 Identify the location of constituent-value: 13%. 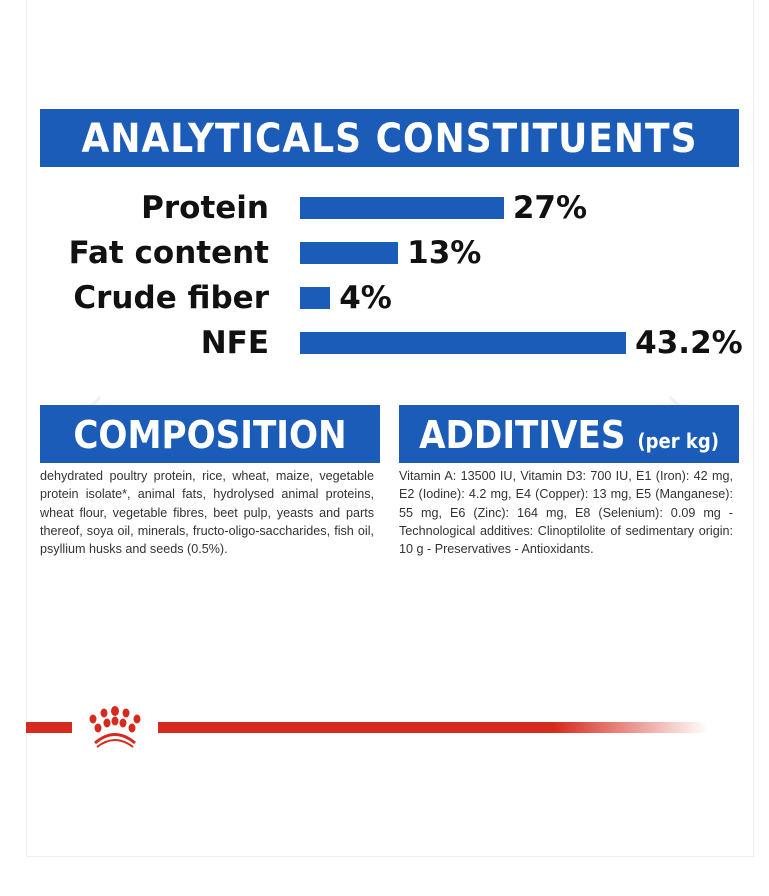
(444, 253).